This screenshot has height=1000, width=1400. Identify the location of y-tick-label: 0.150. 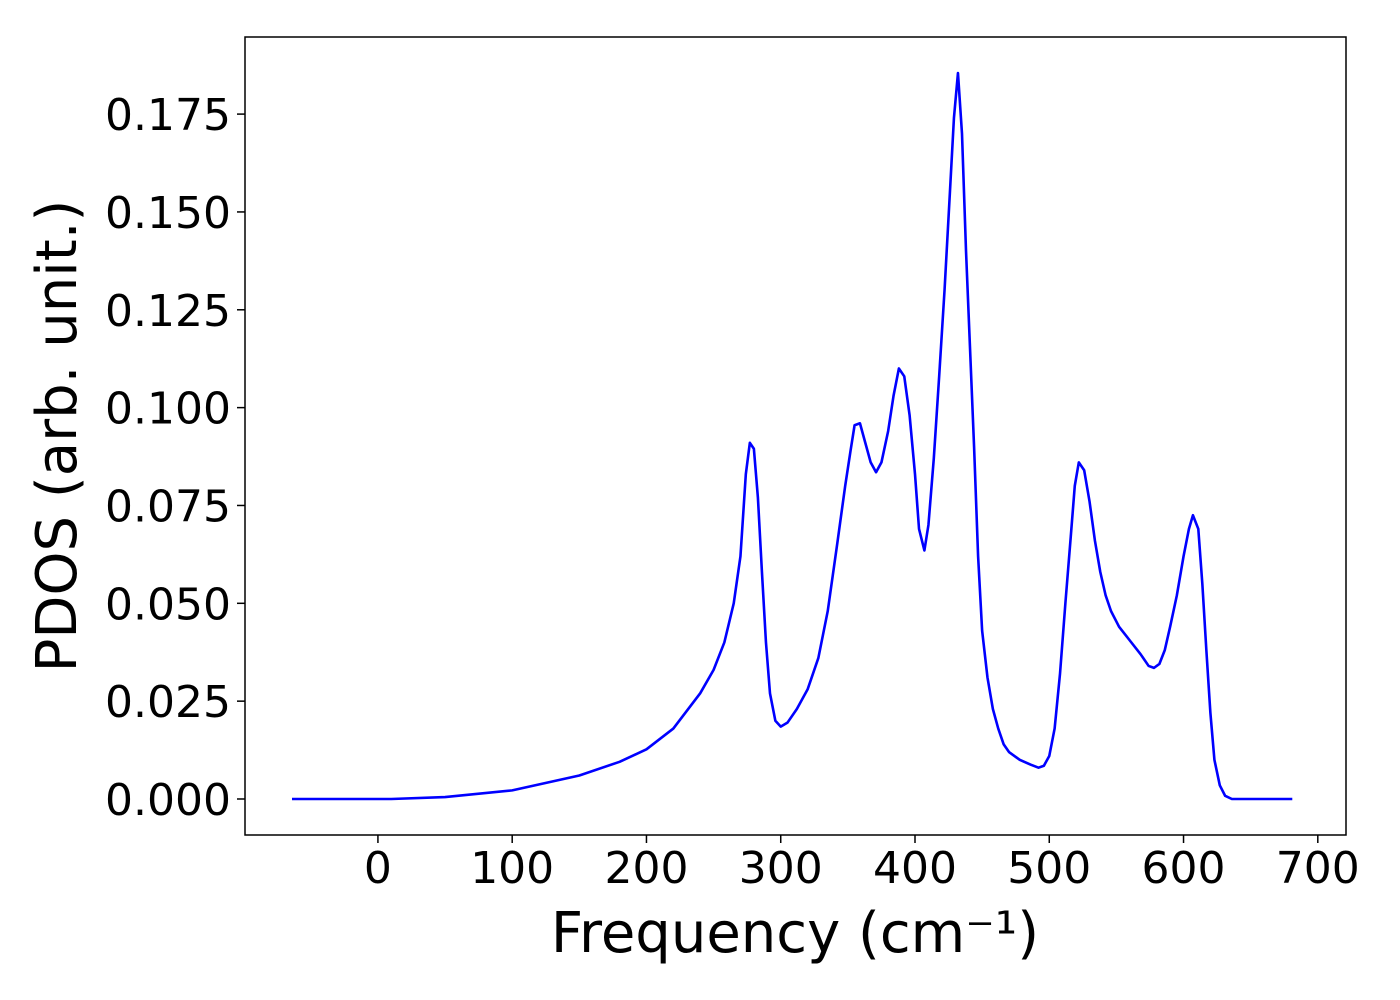
(168, 213).